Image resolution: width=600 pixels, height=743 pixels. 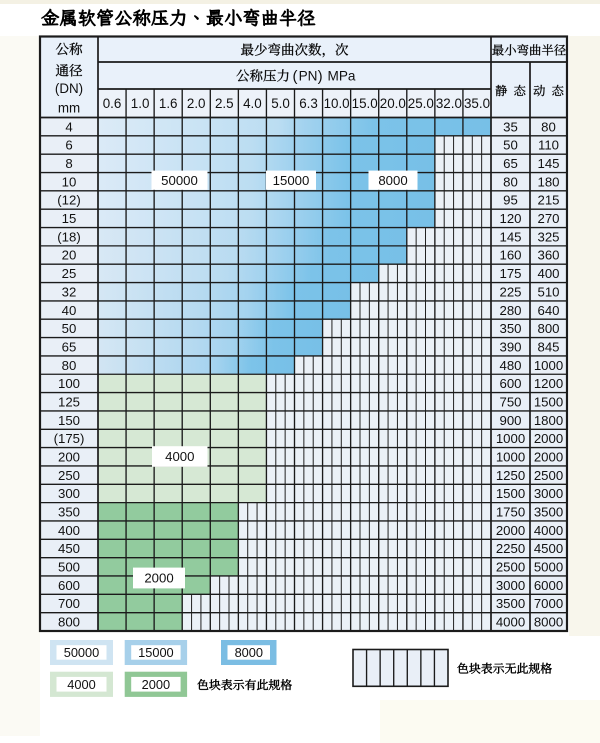 What do you see at coordinates (510, 548) in the screenshot?
I see `svg-text: 2250` at bounding box center [510, 548].